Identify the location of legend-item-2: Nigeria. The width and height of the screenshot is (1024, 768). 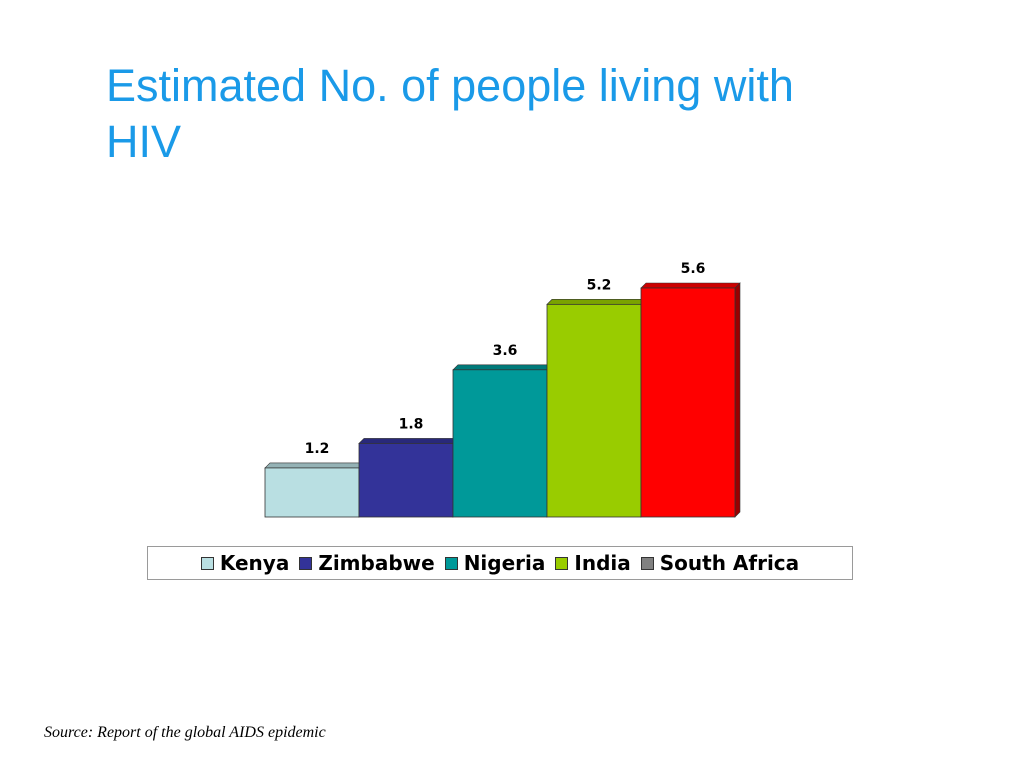
(495, 563).